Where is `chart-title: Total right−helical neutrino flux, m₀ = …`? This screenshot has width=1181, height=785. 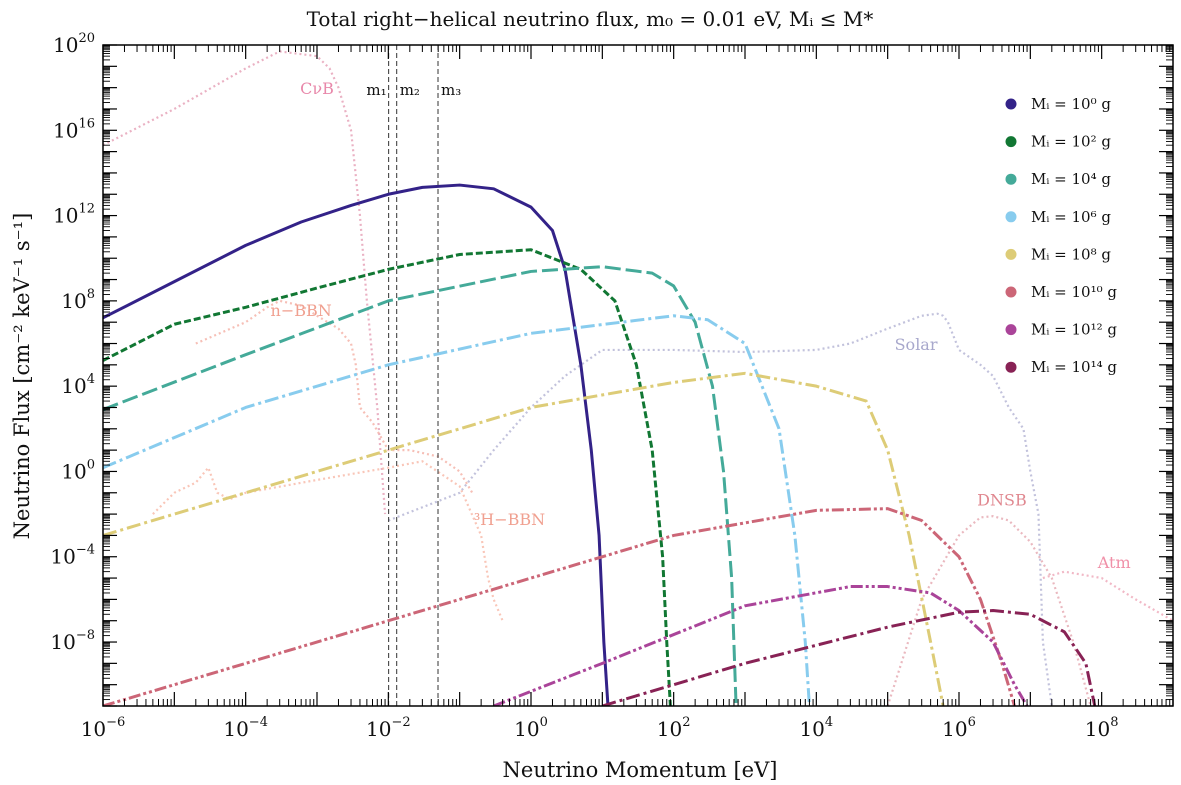
chart-title: Total right−helical neutrino flux, m₀ = … is located at coordinates (590, 19).